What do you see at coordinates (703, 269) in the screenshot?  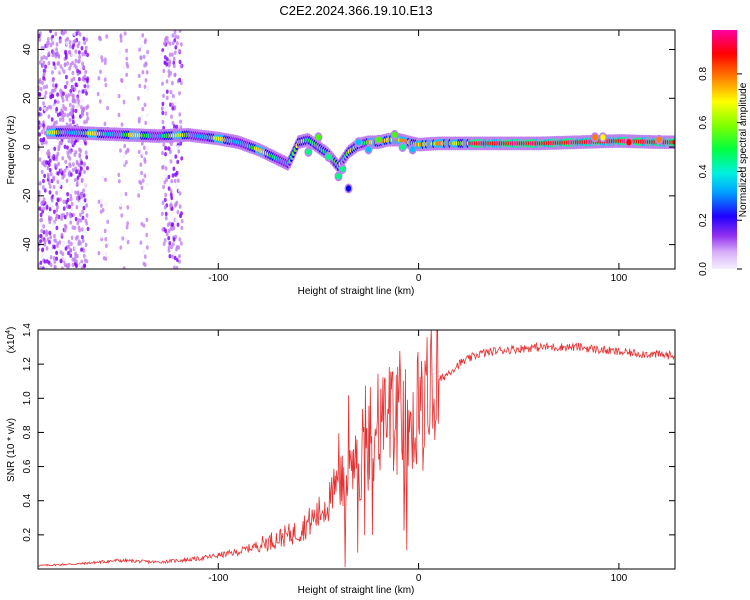 I see `colorbar-tick-label: 0.0` at bounding box center [703, 269].